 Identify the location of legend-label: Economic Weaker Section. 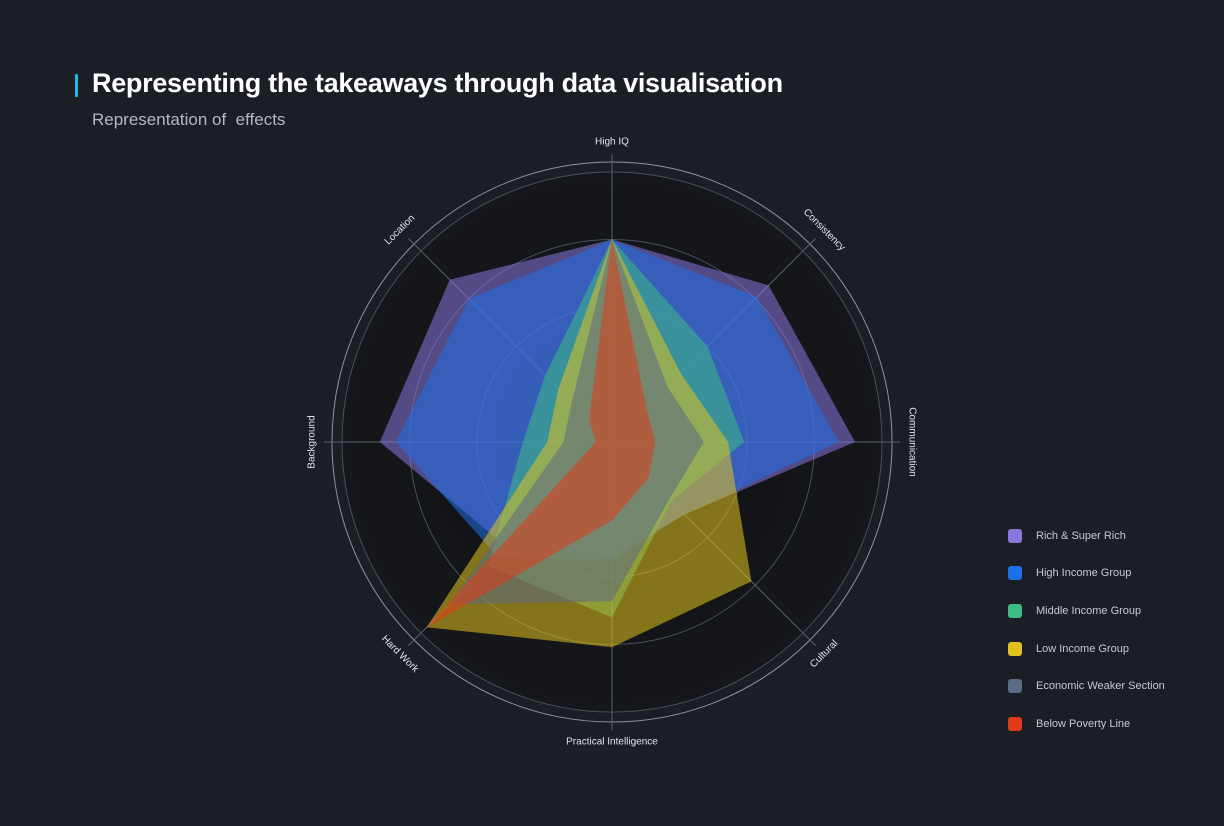
(1100, 686).